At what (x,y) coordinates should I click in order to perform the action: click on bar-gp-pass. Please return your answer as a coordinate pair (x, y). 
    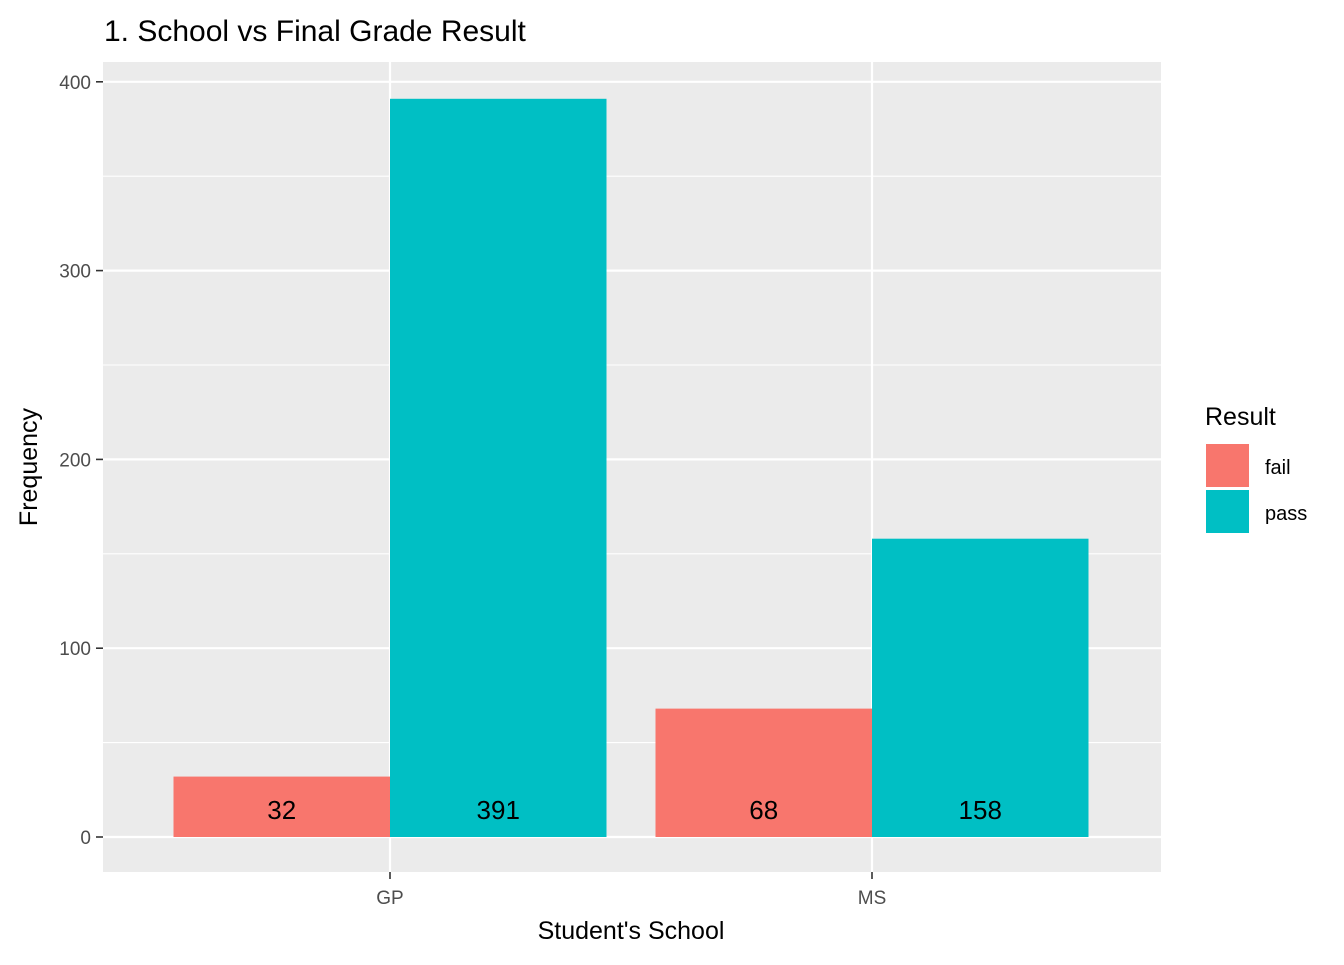
    Looking at the image, I should click on (498, 468).